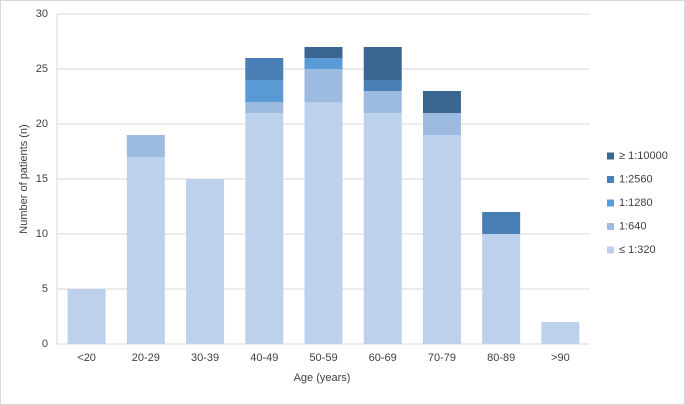 The width and height of the screenshot is (685, 405). Describe the element at coordinates (45, 344) in the screenshot. I see `y-tick-label: 0` at that location.